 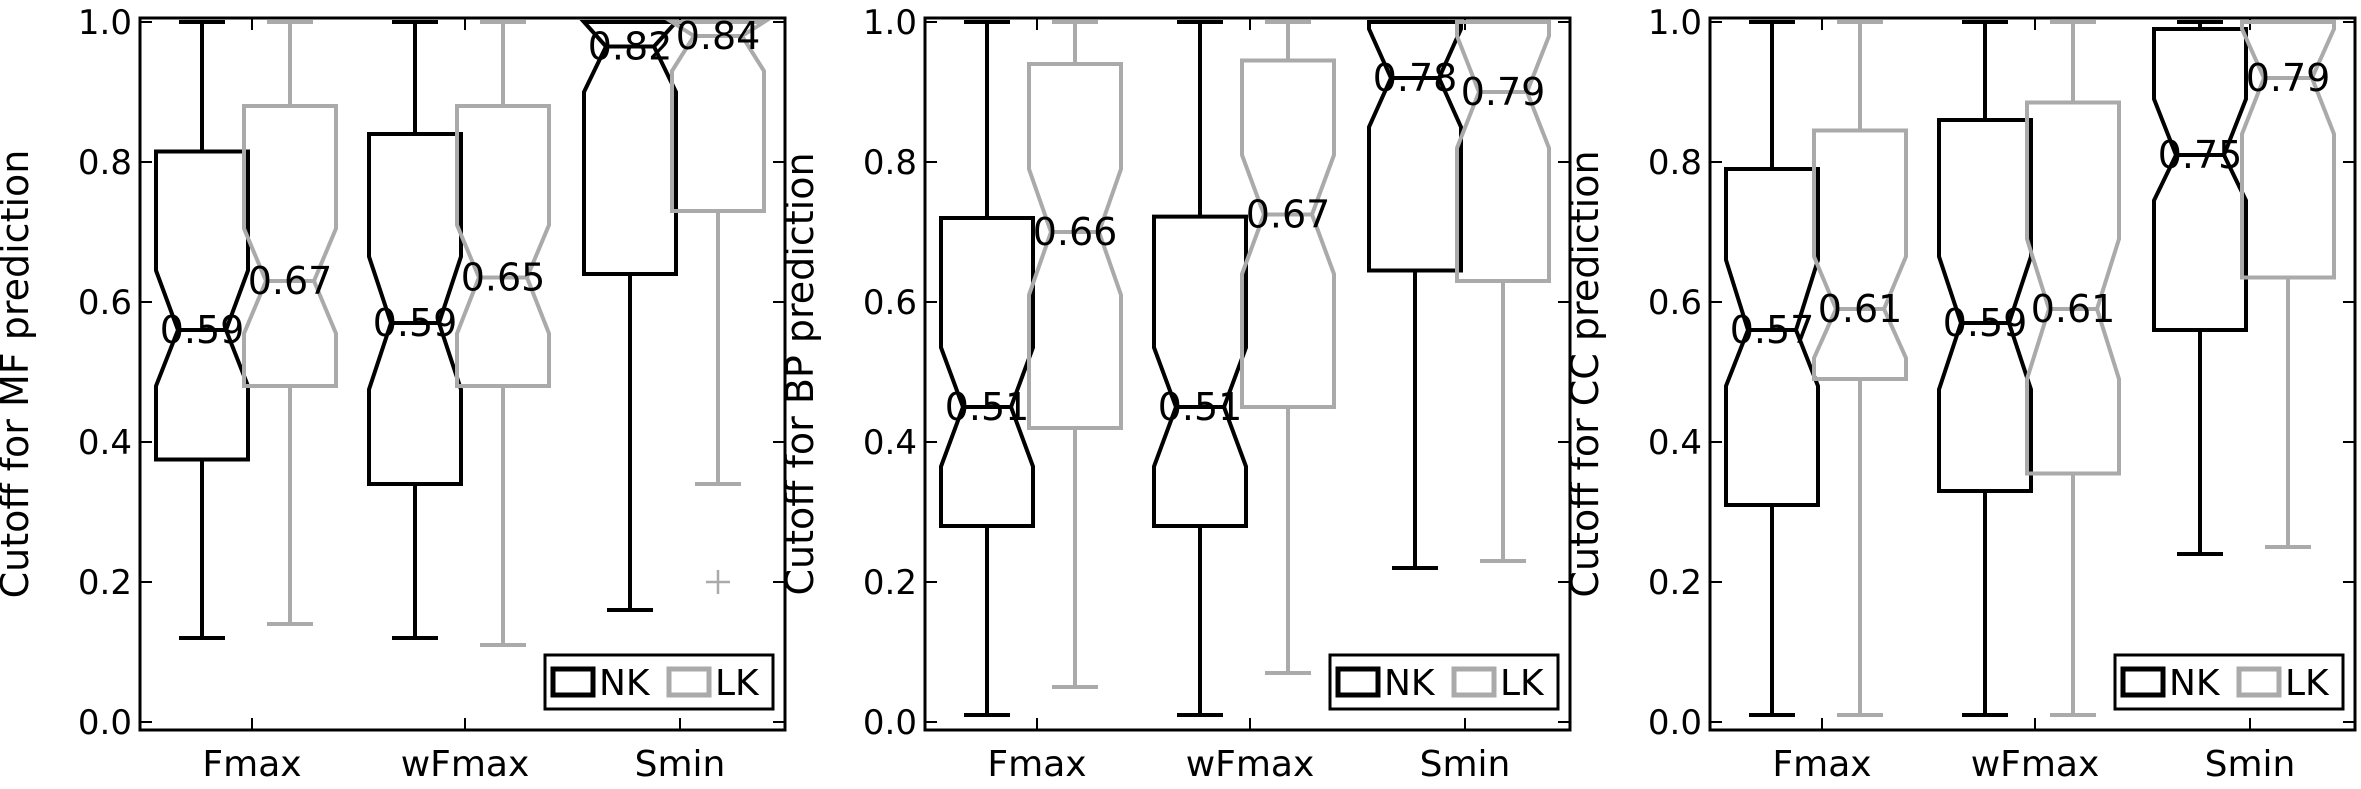 I want to click on y-axis-label: Cutoff for MF prediction, so click(x=18, y=374).